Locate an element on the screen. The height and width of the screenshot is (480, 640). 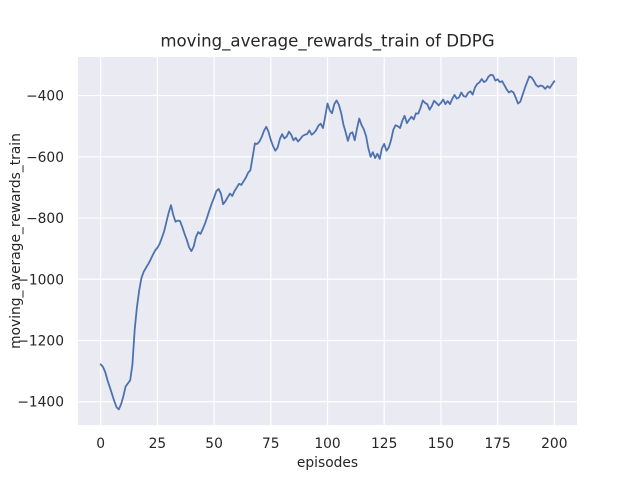
x-tick-label: 25 is located at coordinates (158, 444).